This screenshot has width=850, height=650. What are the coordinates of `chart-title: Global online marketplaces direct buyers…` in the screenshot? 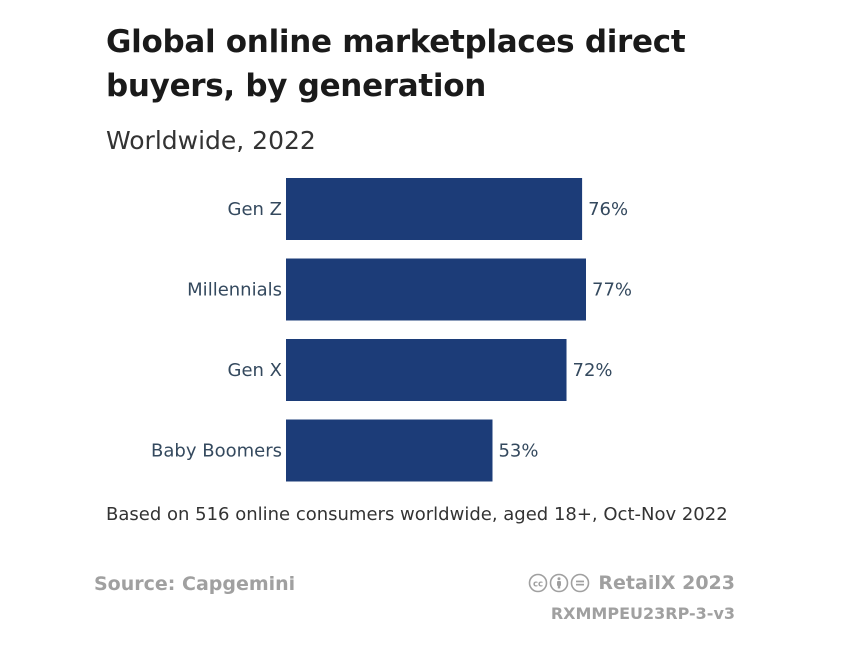 It's located at (396, 64).